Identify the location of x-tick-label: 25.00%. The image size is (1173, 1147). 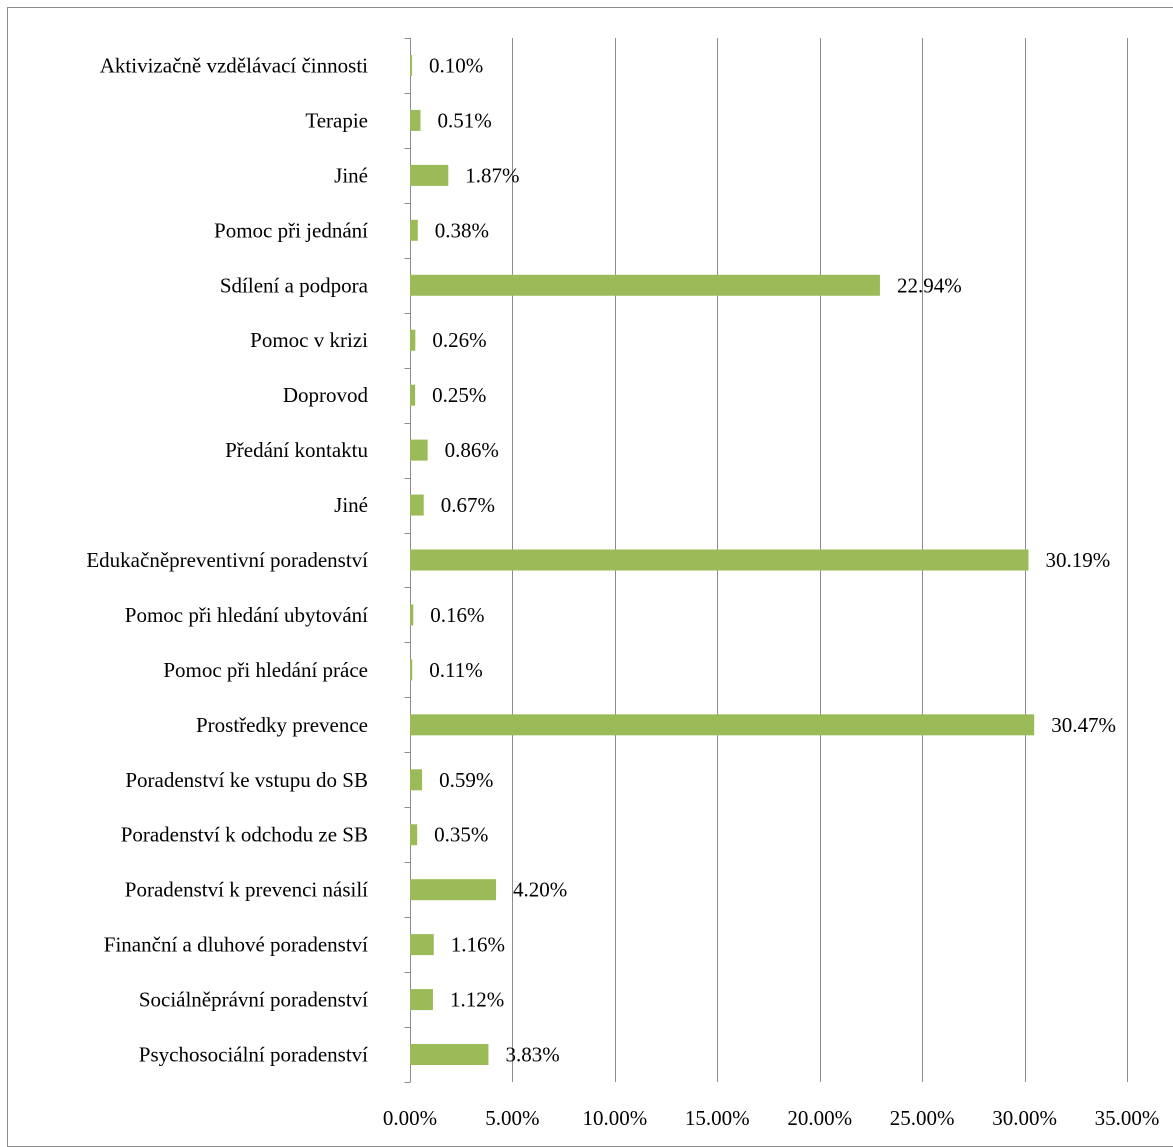
(922, 1118).